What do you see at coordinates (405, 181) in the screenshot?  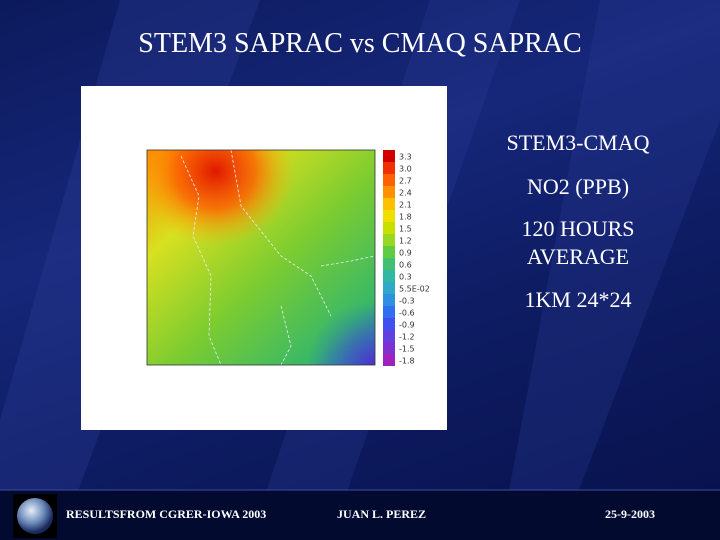 I see `colorbar-label: 2.7` at bounding box center [405, 181].